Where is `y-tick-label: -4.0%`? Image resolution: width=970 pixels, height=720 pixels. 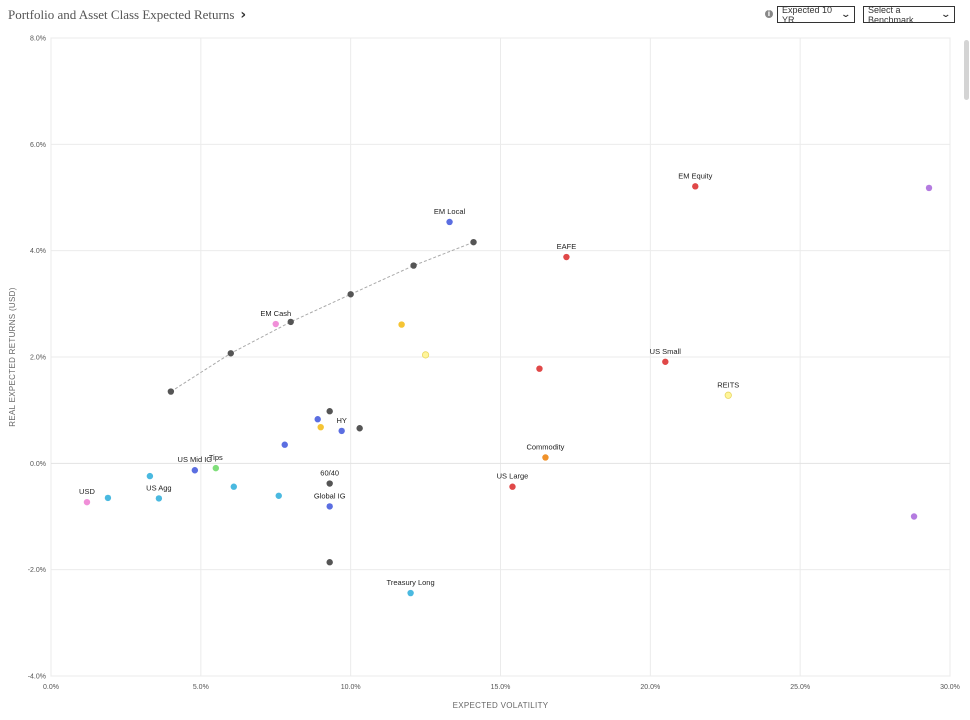
y-tick-label: -4.0% is located at coordinates (37, 677).